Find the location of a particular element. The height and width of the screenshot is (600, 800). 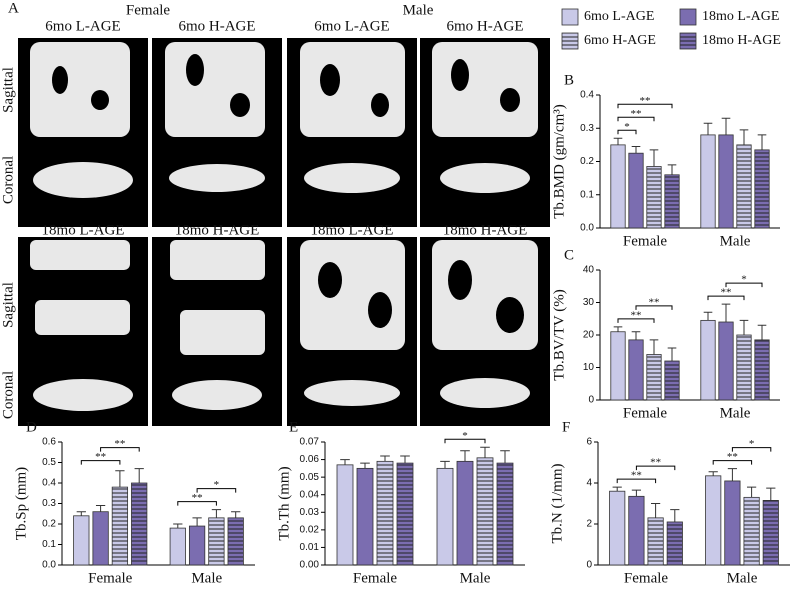

legend-label: 18mo H-AGE is located at coordinates (741, 40).